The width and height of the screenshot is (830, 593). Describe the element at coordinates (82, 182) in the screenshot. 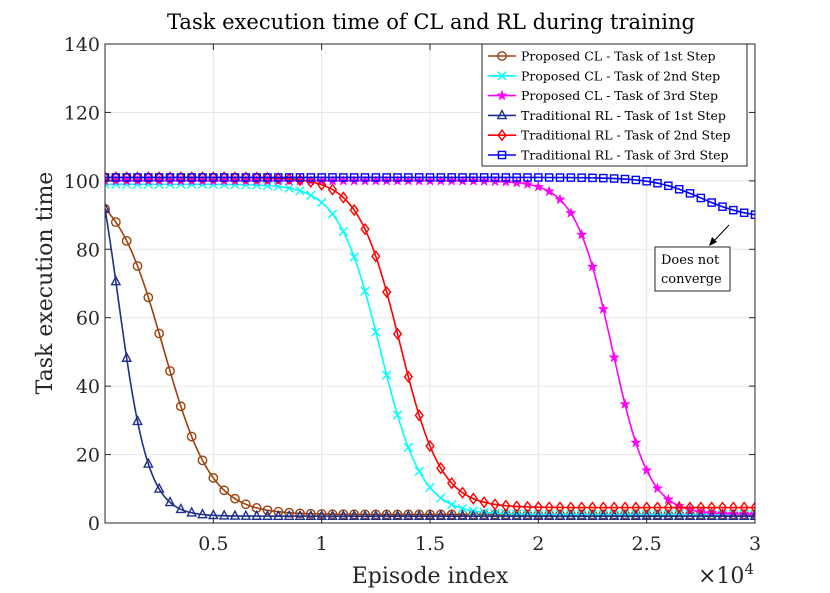

I see `y-tick-label: 100` at that location.